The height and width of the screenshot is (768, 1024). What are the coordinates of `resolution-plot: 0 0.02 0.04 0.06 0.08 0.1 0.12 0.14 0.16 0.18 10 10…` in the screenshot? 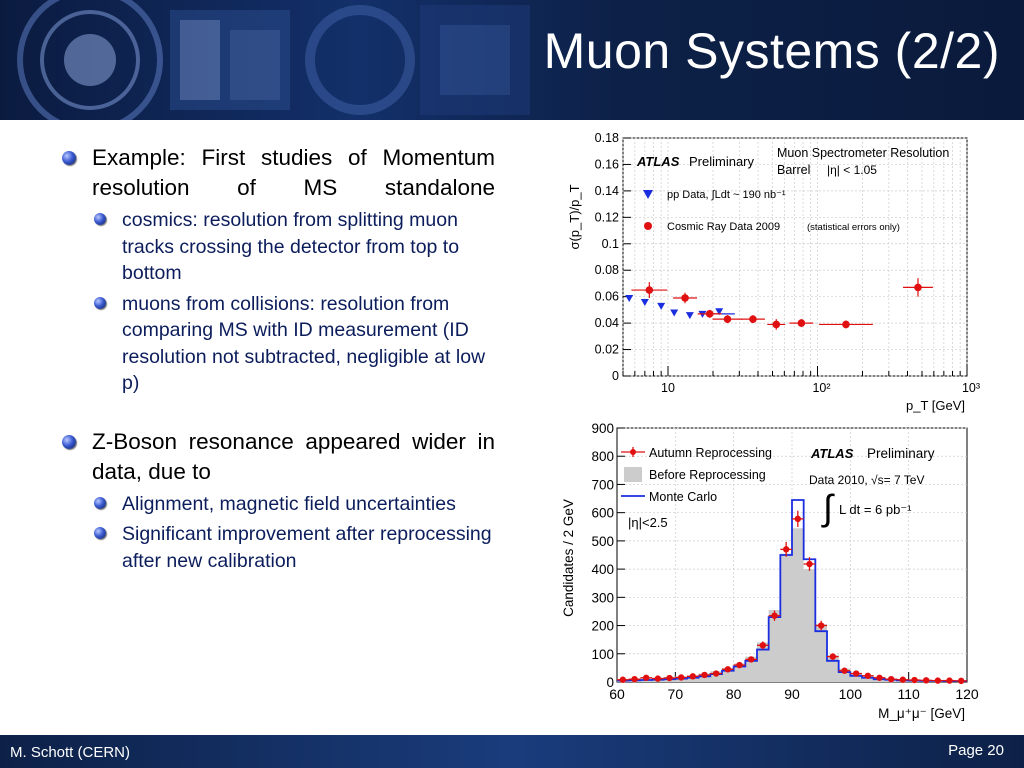 It's located at (773, 272).